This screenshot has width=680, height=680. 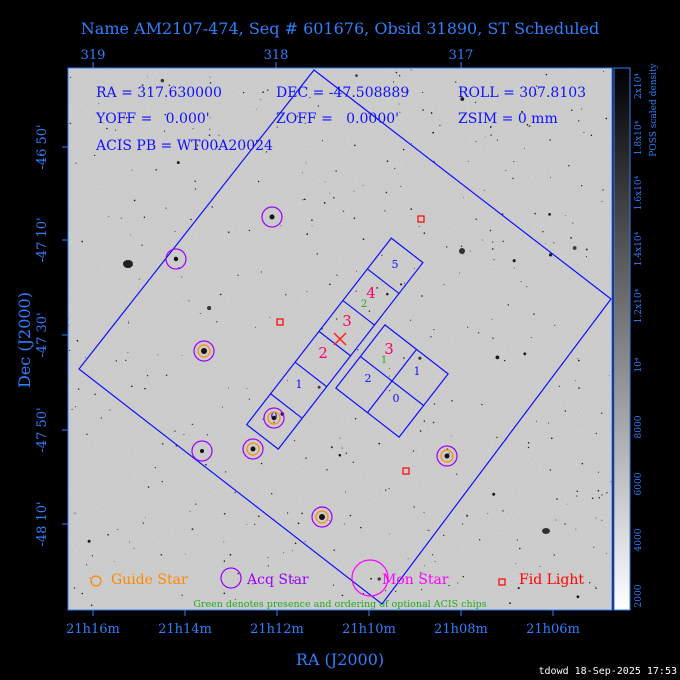 What do you see at coordinates (253, 449) in the screenshot?
I see `acq-star` at bounding box center [253, 449].